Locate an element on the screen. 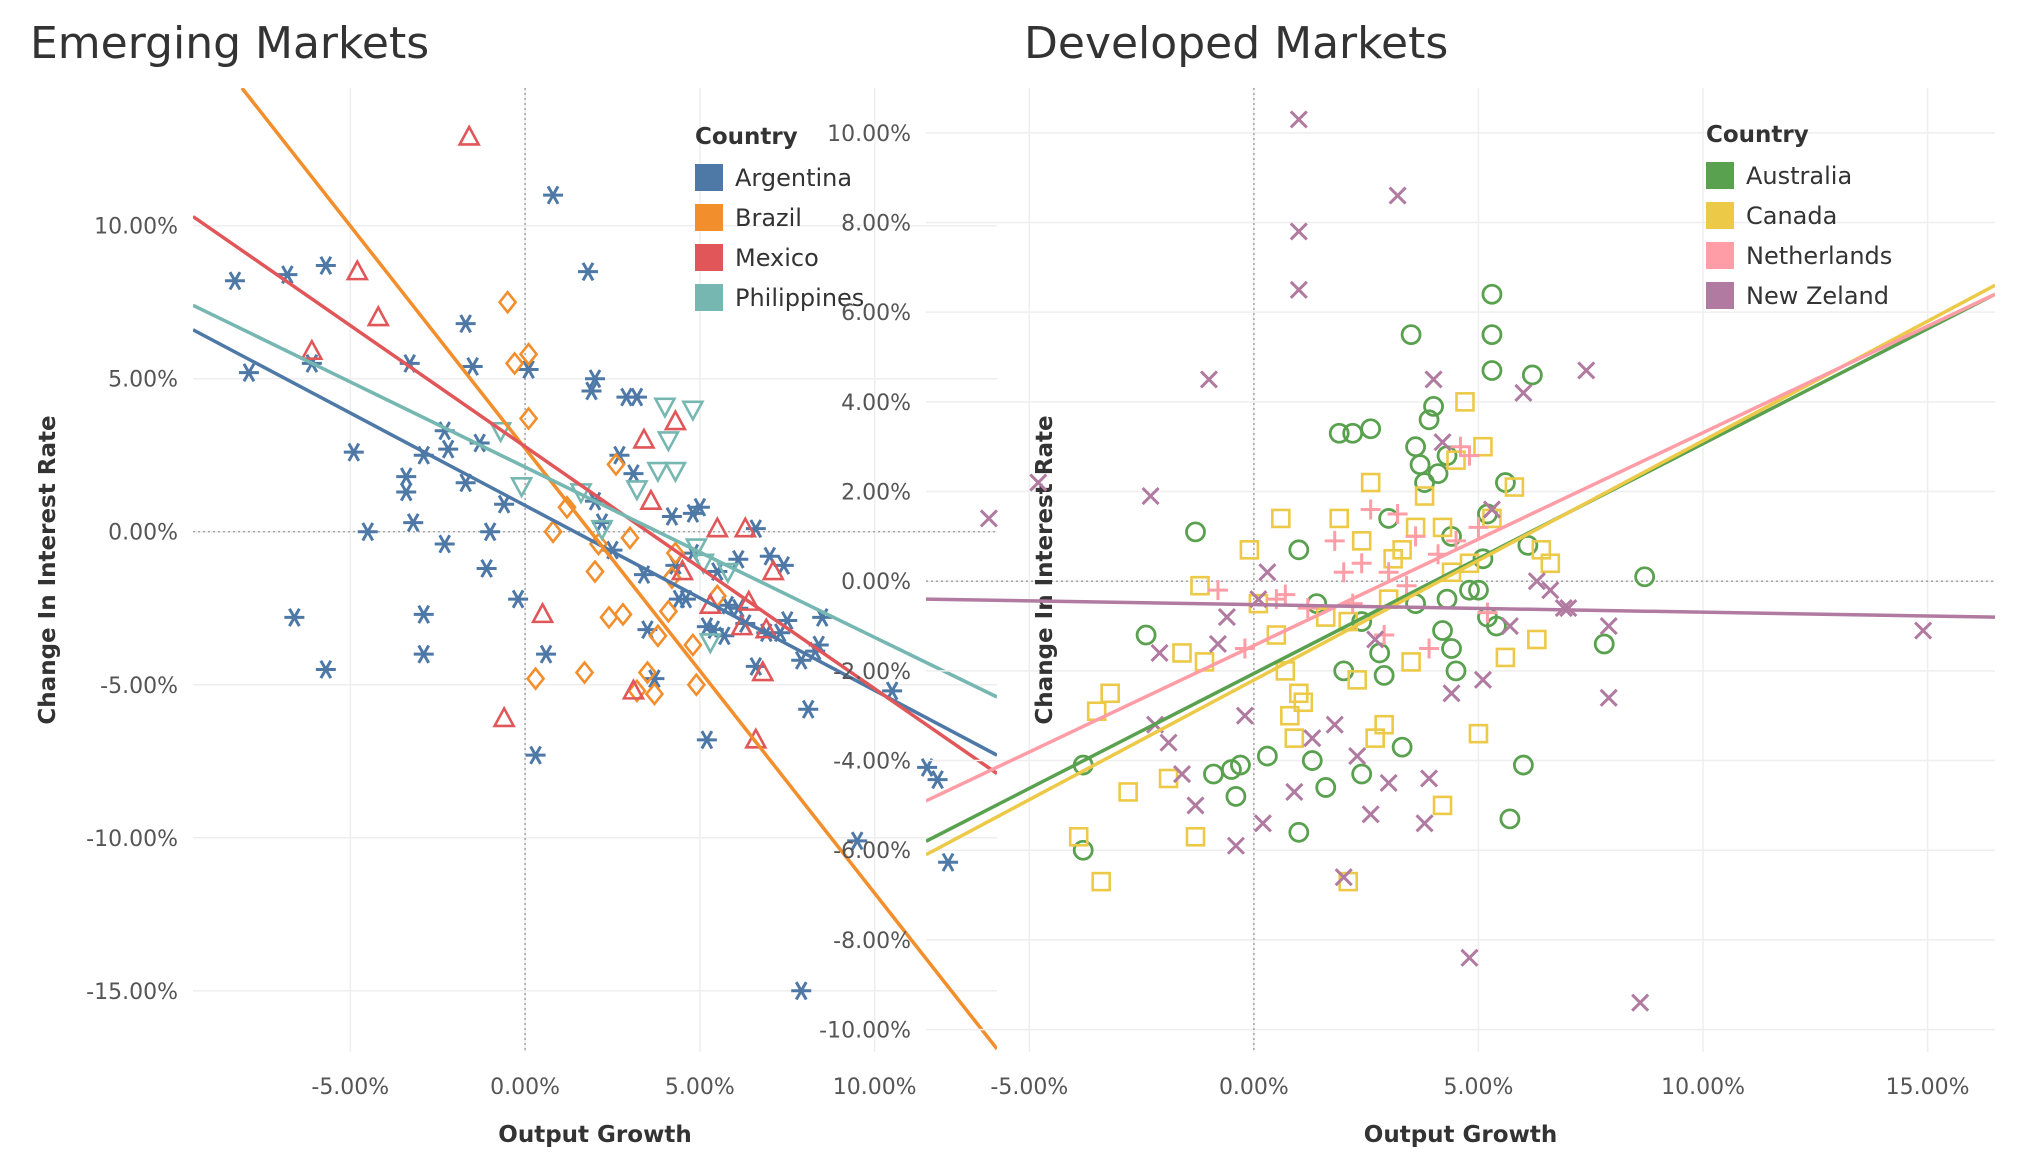  x-tick-label: 0.00% is located at coordinates (525, 1087).